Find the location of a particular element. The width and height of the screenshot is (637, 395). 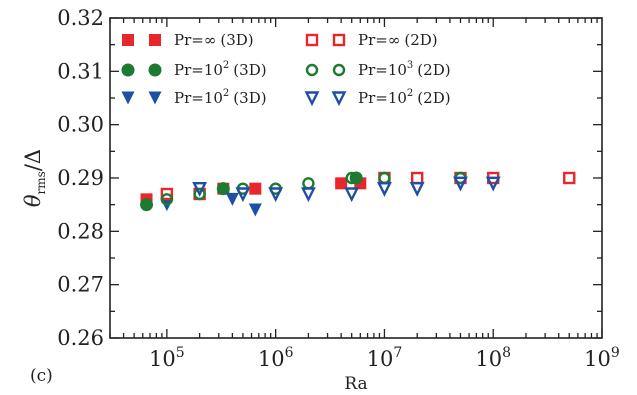

y-axis-label-sub: rms is located at coordinates (41, 182).